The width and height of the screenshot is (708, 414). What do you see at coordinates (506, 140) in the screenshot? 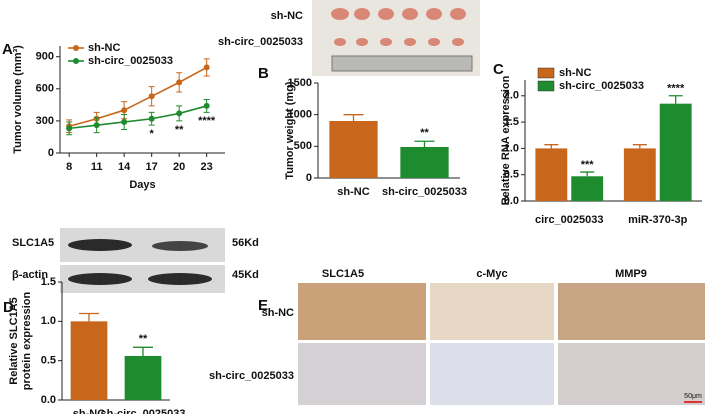
I see `y-axis-label: Relative RNA expression` at bounding box center [506, 140].